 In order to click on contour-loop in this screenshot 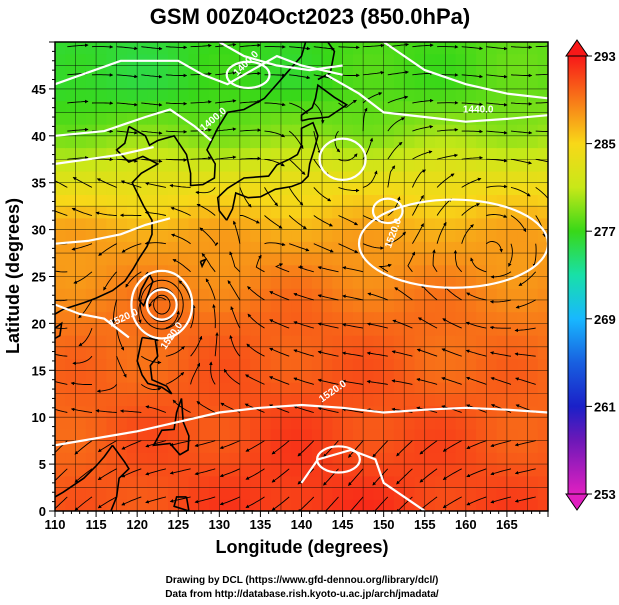, I will do `click(452, 243)`.